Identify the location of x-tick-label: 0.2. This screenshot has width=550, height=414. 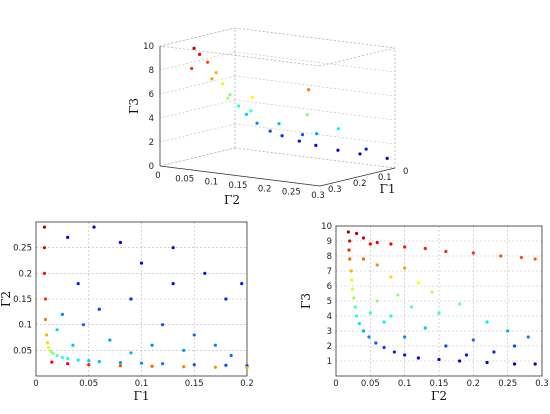
(474, 384).